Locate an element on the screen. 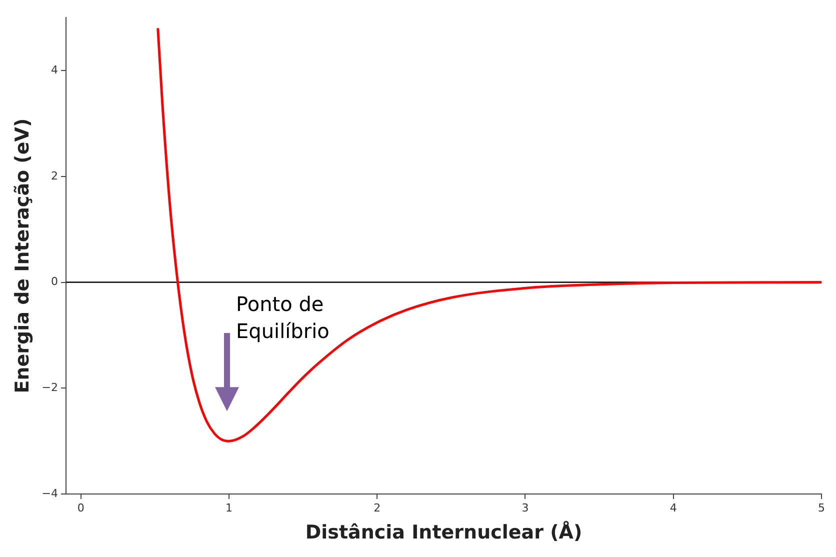 This screenshot has height=557, width=836. x-tick-label: 5 is located at coordinates (821, 507).